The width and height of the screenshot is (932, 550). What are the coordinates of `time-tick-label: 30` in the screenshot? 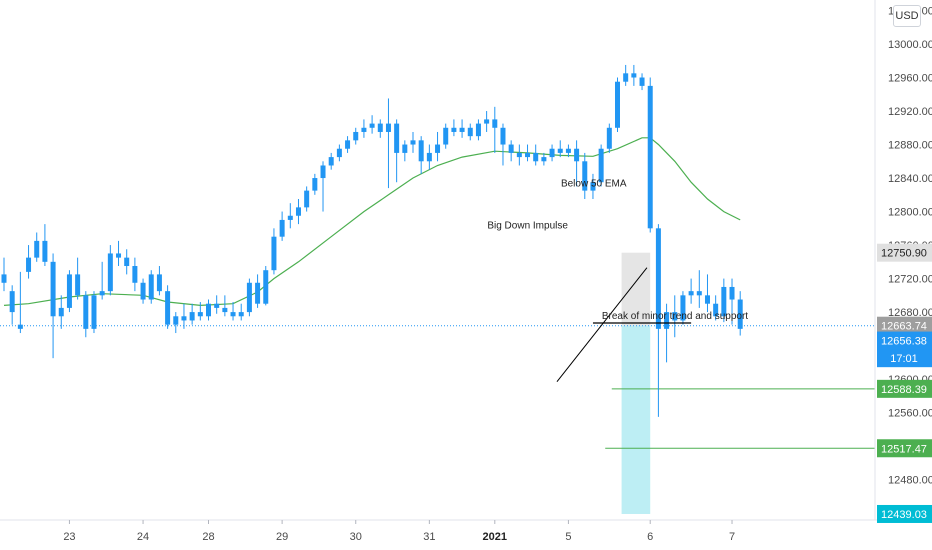 It's located at (356, 537).